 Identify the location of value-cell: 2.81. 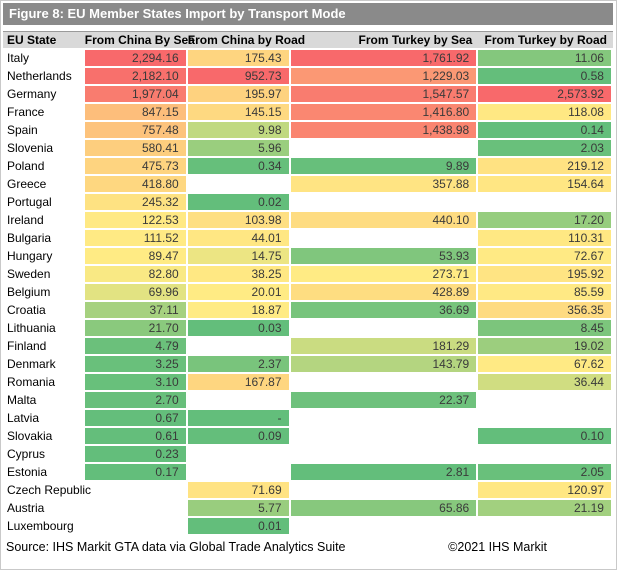
(384, 473).